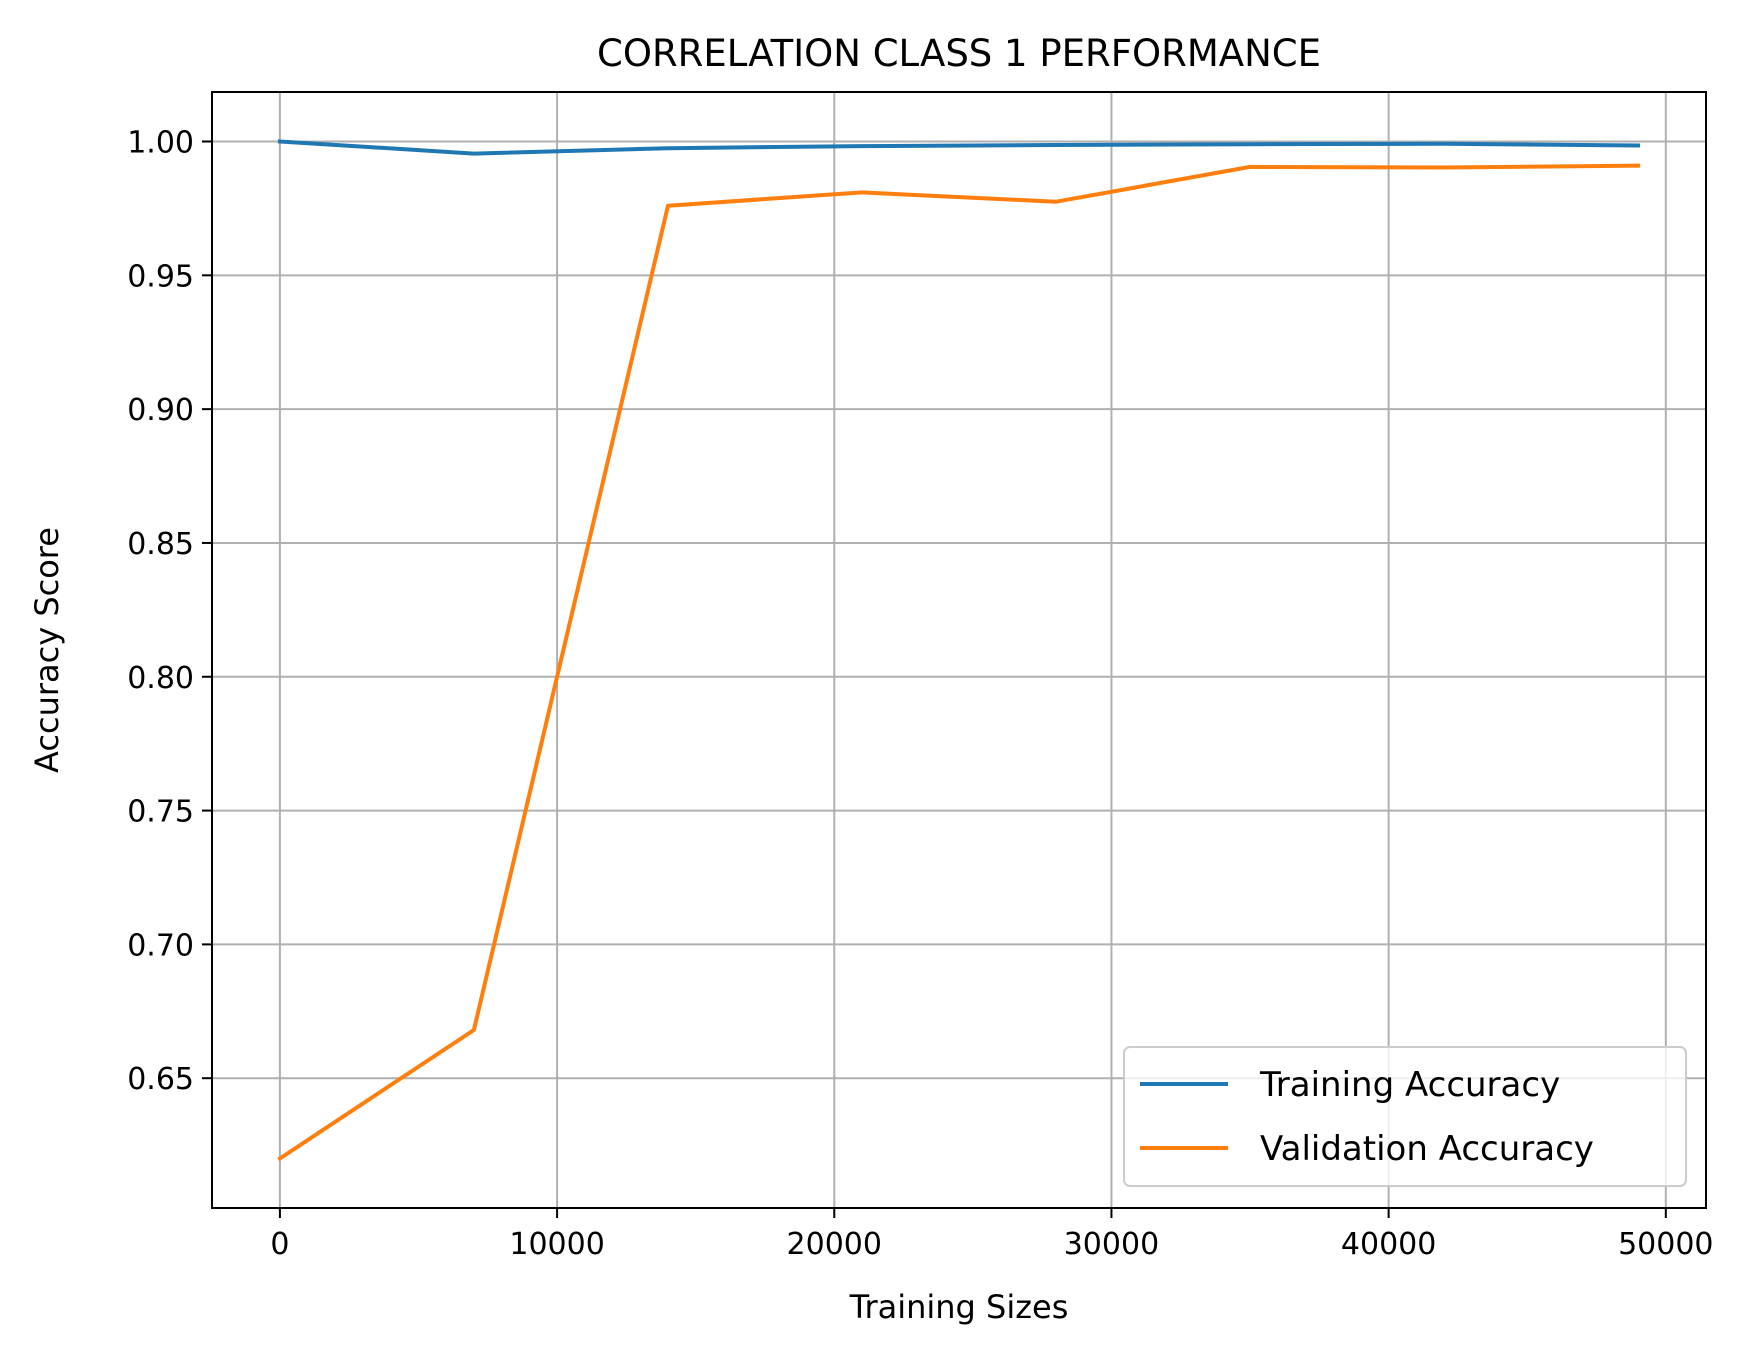 Image resolution: width=1754 pixels, height=1361 pixels. Describe the element at coordinates (160, 1079) in the screenshot. I see `y-tick-label: 0.65` at that location.